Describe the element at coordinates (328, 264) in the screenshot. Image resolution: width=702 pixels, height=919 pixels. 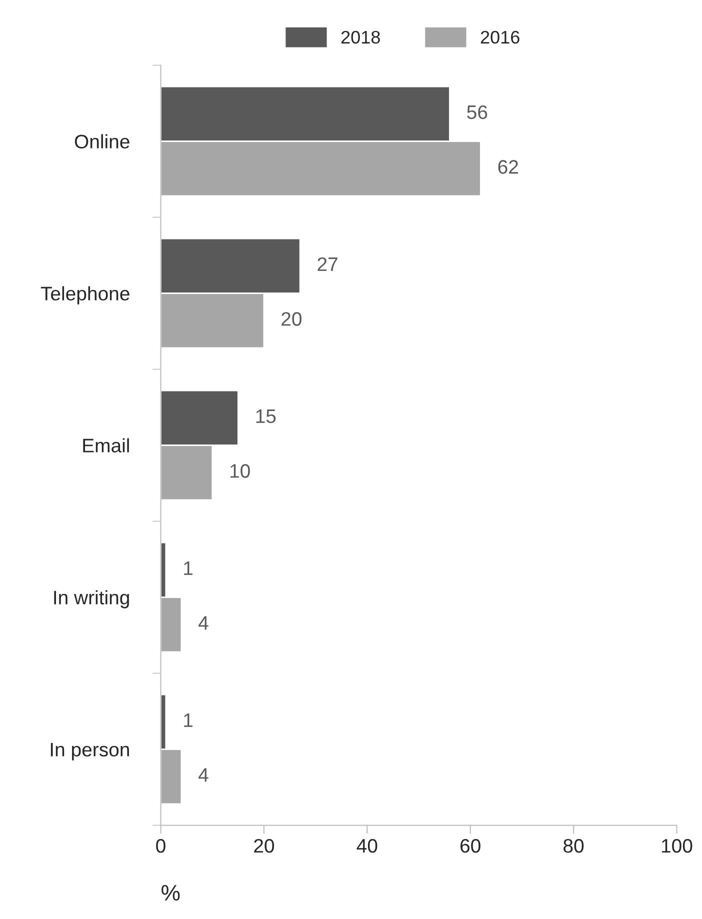
I see `data-label: 27` at that location.